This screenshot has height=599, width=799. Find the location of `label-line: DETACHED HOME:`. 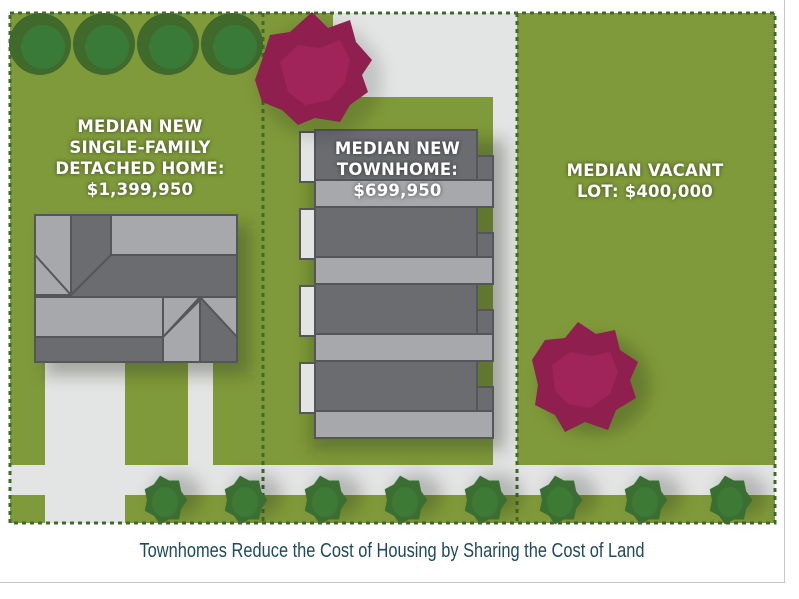

label-line: DETACHED HOME: is located at coordinates (140, 168).